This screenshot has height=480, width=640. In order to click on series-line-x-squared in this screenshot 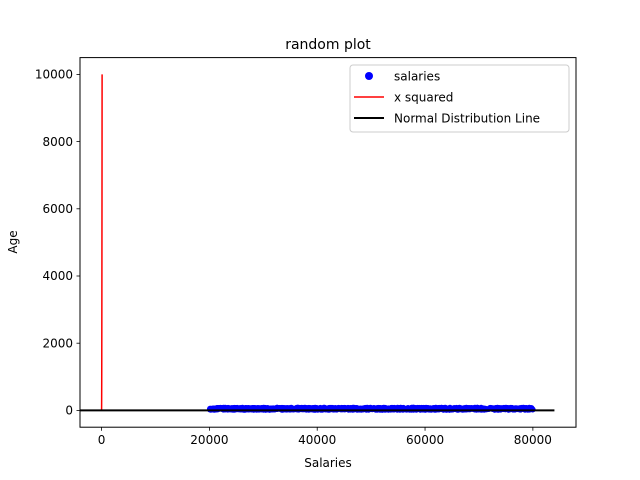, I will do `click(101, 242)`.